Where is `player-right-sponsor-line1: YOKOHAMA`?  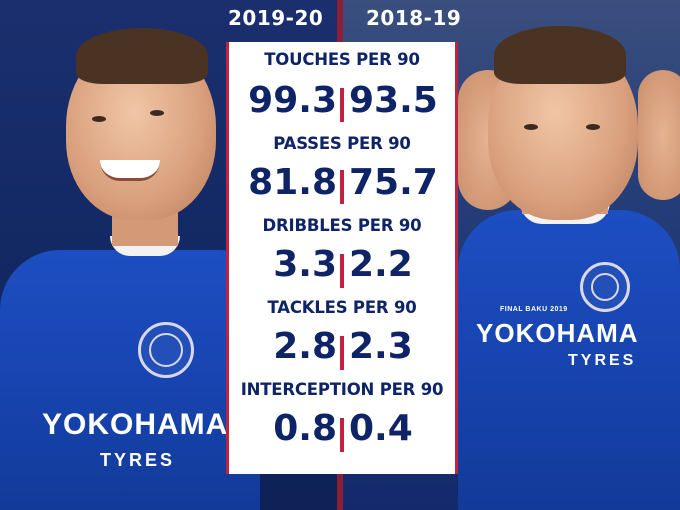 player-right-sponsor-line1: YOKOHAMA is located at coordinates (557, 333).